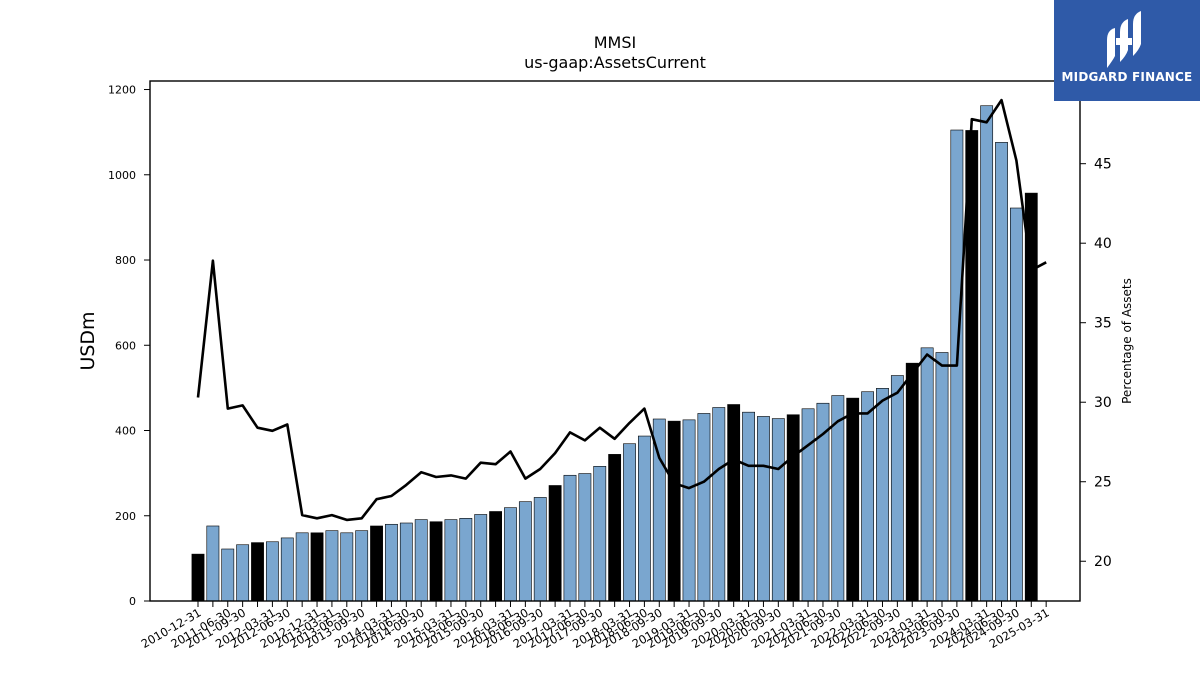 Image resolution: width=1200 pixels, height=675 pixels. Describe the element at coordinates (1103, 403) in the screenshot. I see `y-tick-label-right: 30` at that location.